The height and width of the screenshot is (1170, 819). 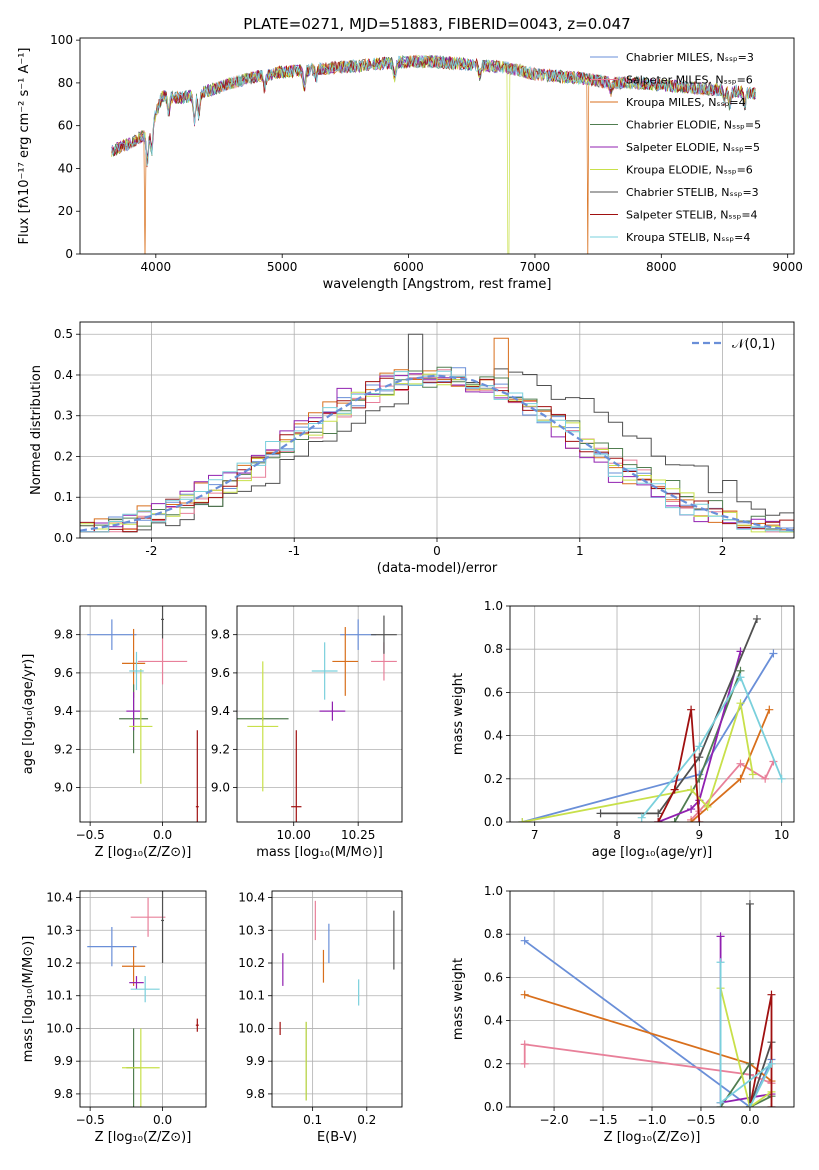 I want to click on legend-entry: Salpeter MILES, Nₛₛₚ=6, so click(x=689, y=80).